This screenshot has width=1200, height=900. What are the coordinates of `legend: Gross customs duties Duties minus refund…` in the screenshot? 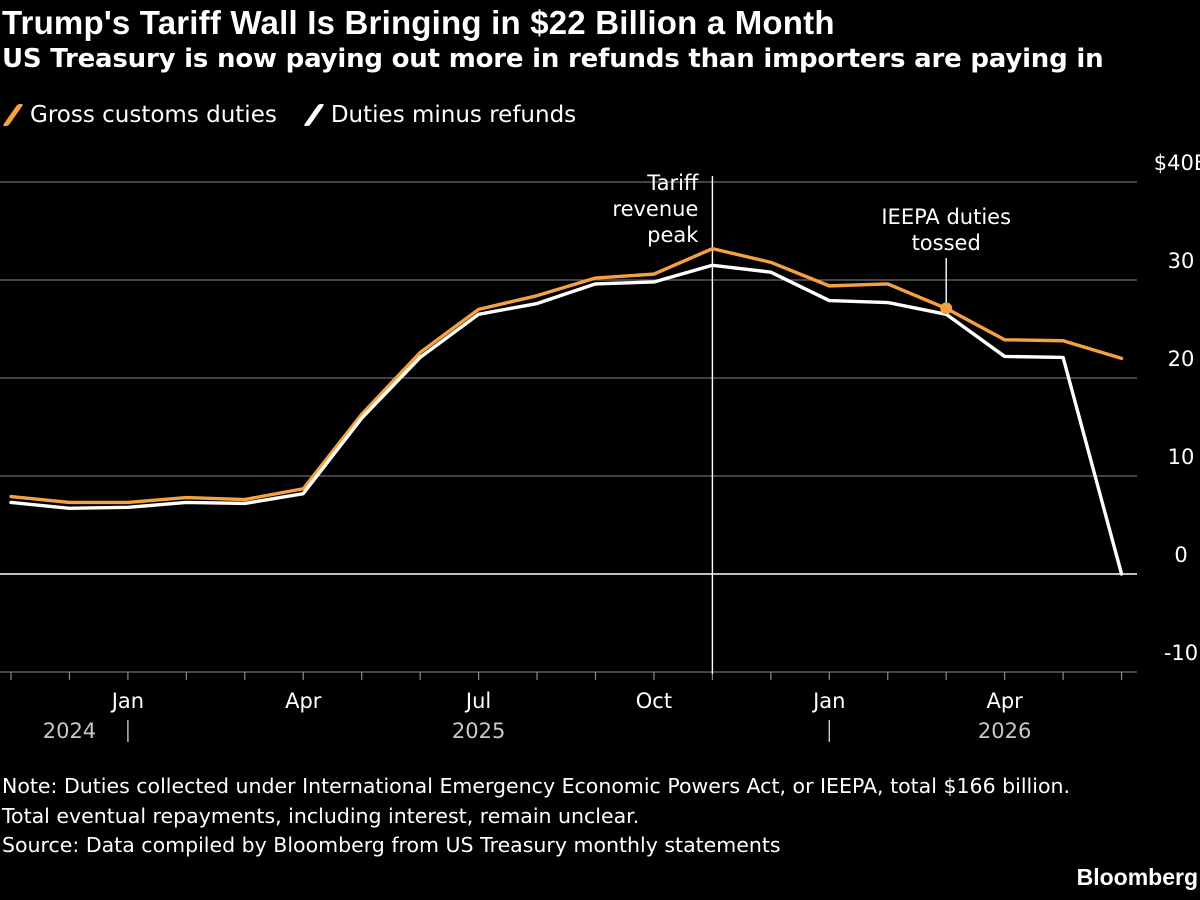 It's located at (303, 115).